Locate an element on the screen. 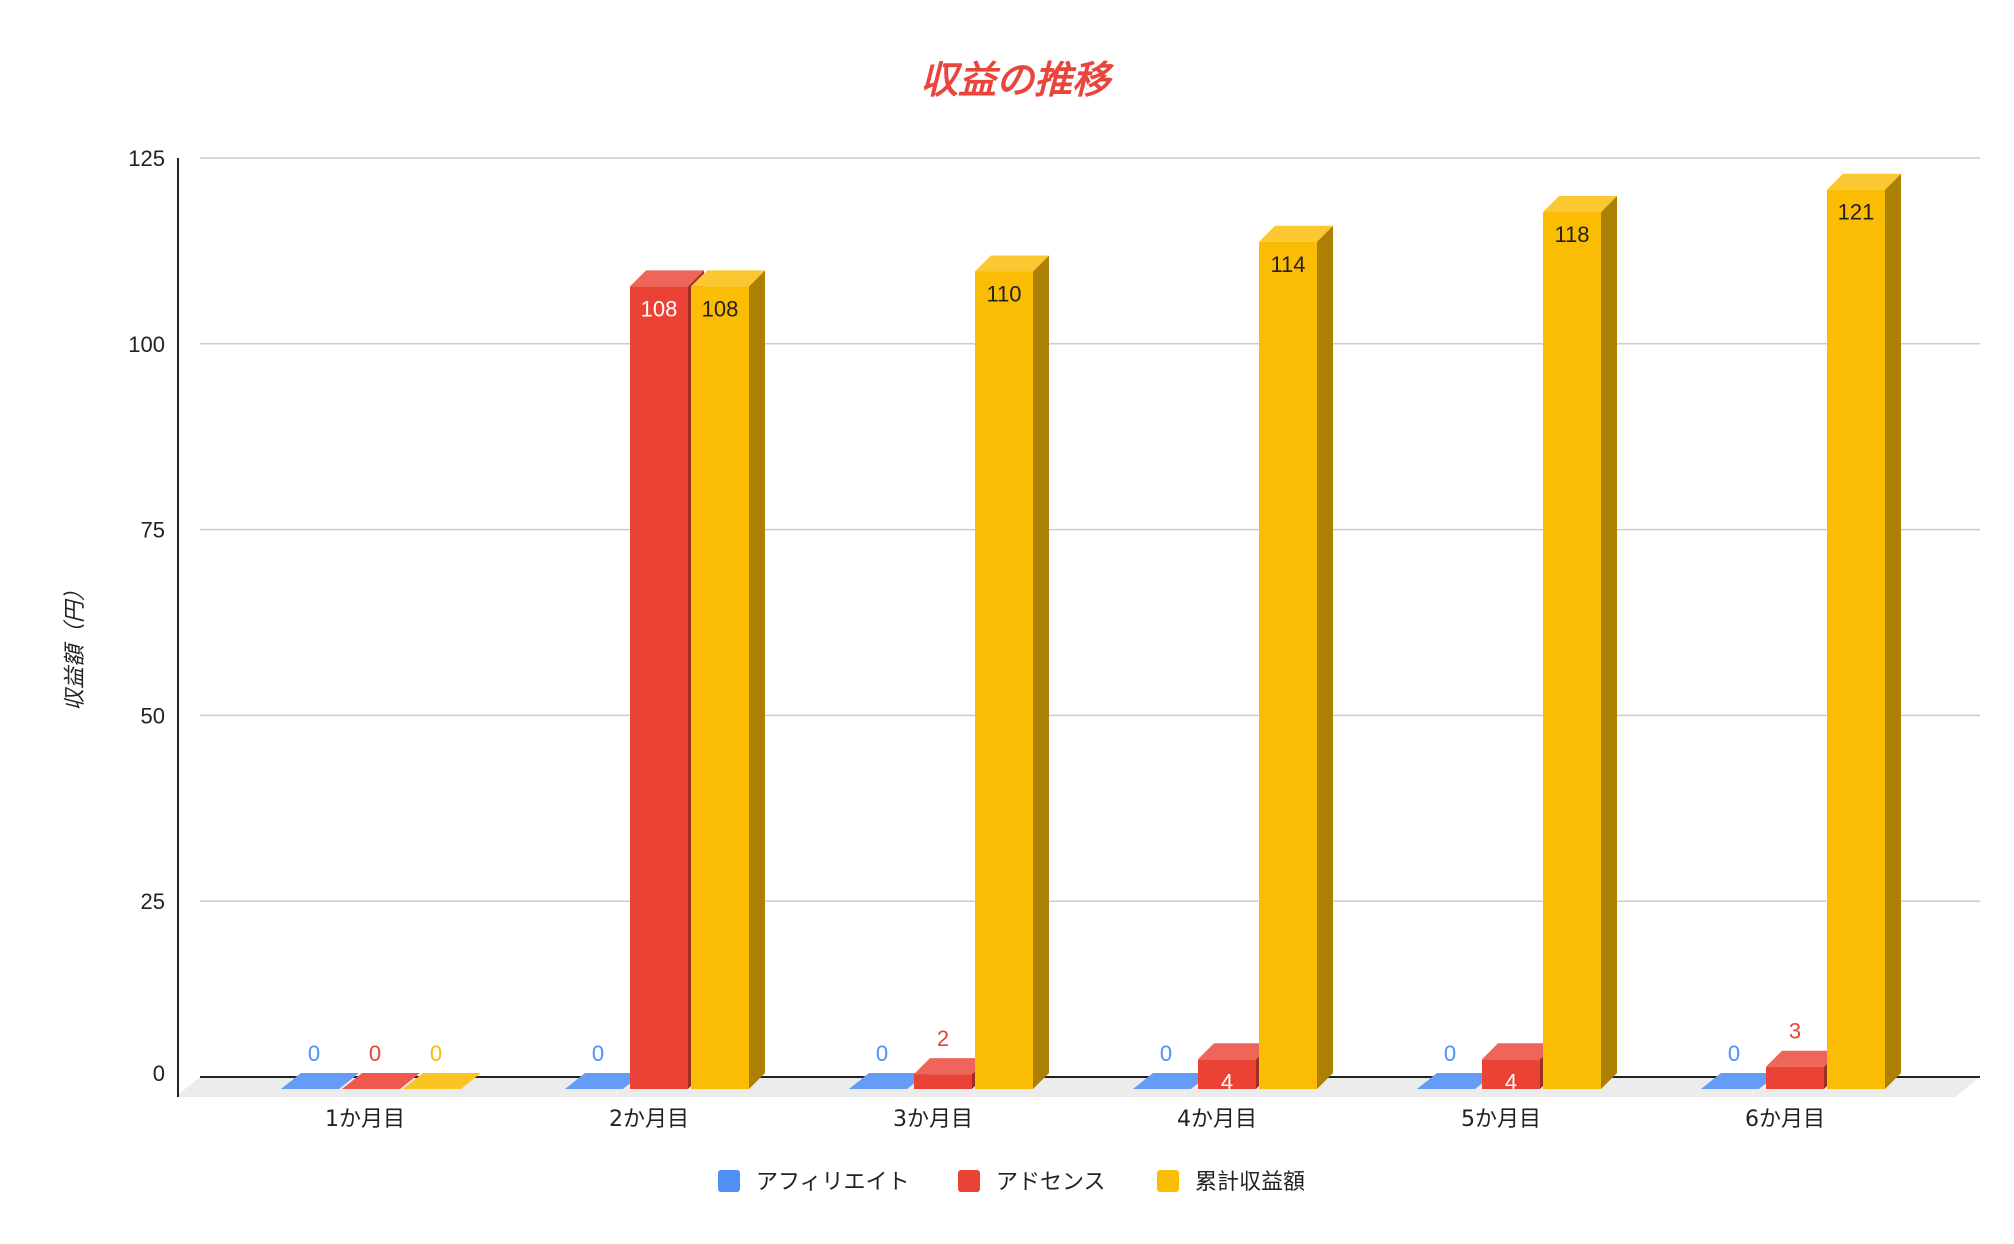 This screenshot has width=2014, height=1244. legend: アフィリエイト アドセンス 累計収益額 is located at coordinates (1011, 1182).